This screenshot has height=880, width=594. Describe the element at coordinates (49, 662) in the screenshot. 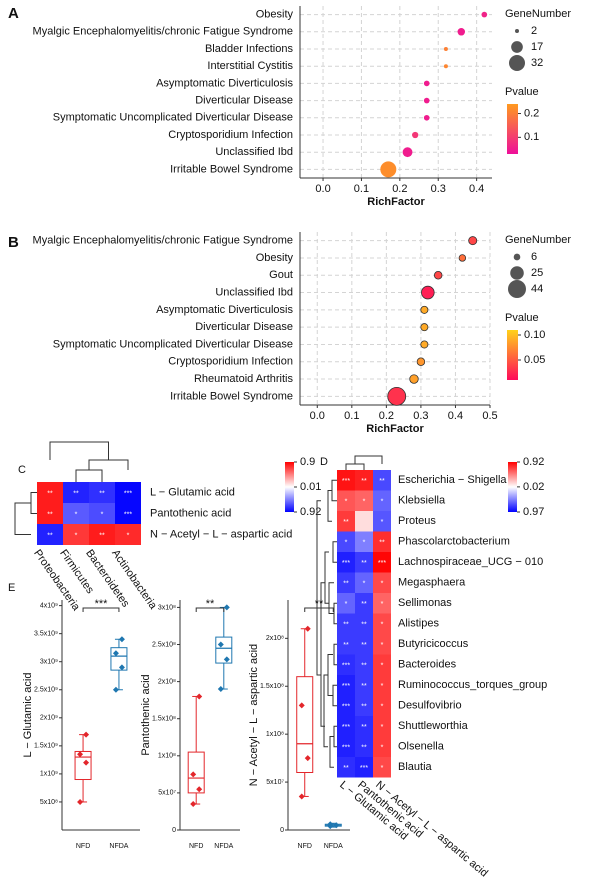

I see `y-tick-label: 3x10⁹` at that location.